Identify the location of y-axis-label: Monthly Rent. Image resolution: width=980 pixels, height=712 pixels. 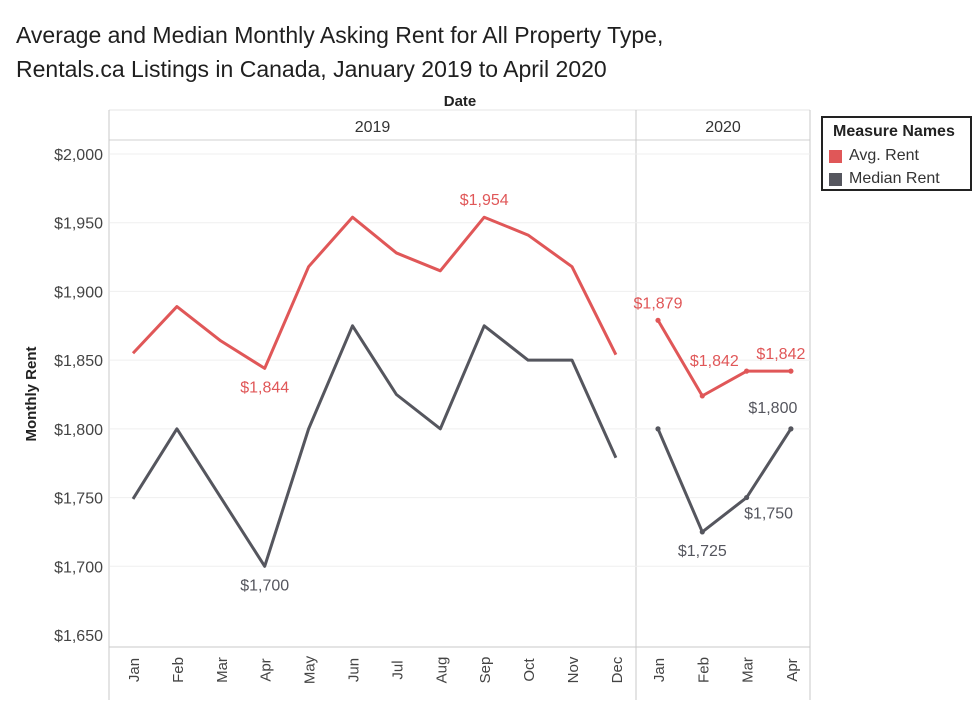
(31, 394).